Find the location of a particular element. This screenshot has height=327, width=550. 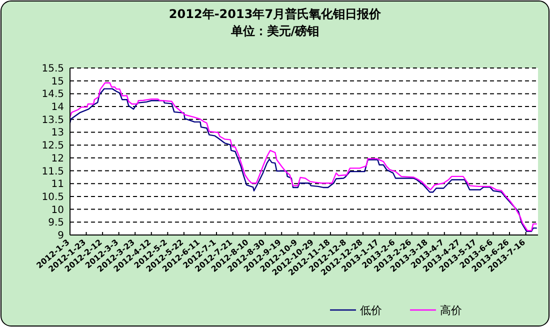

legend-label: 高价 is located at coordinates (451, 310).